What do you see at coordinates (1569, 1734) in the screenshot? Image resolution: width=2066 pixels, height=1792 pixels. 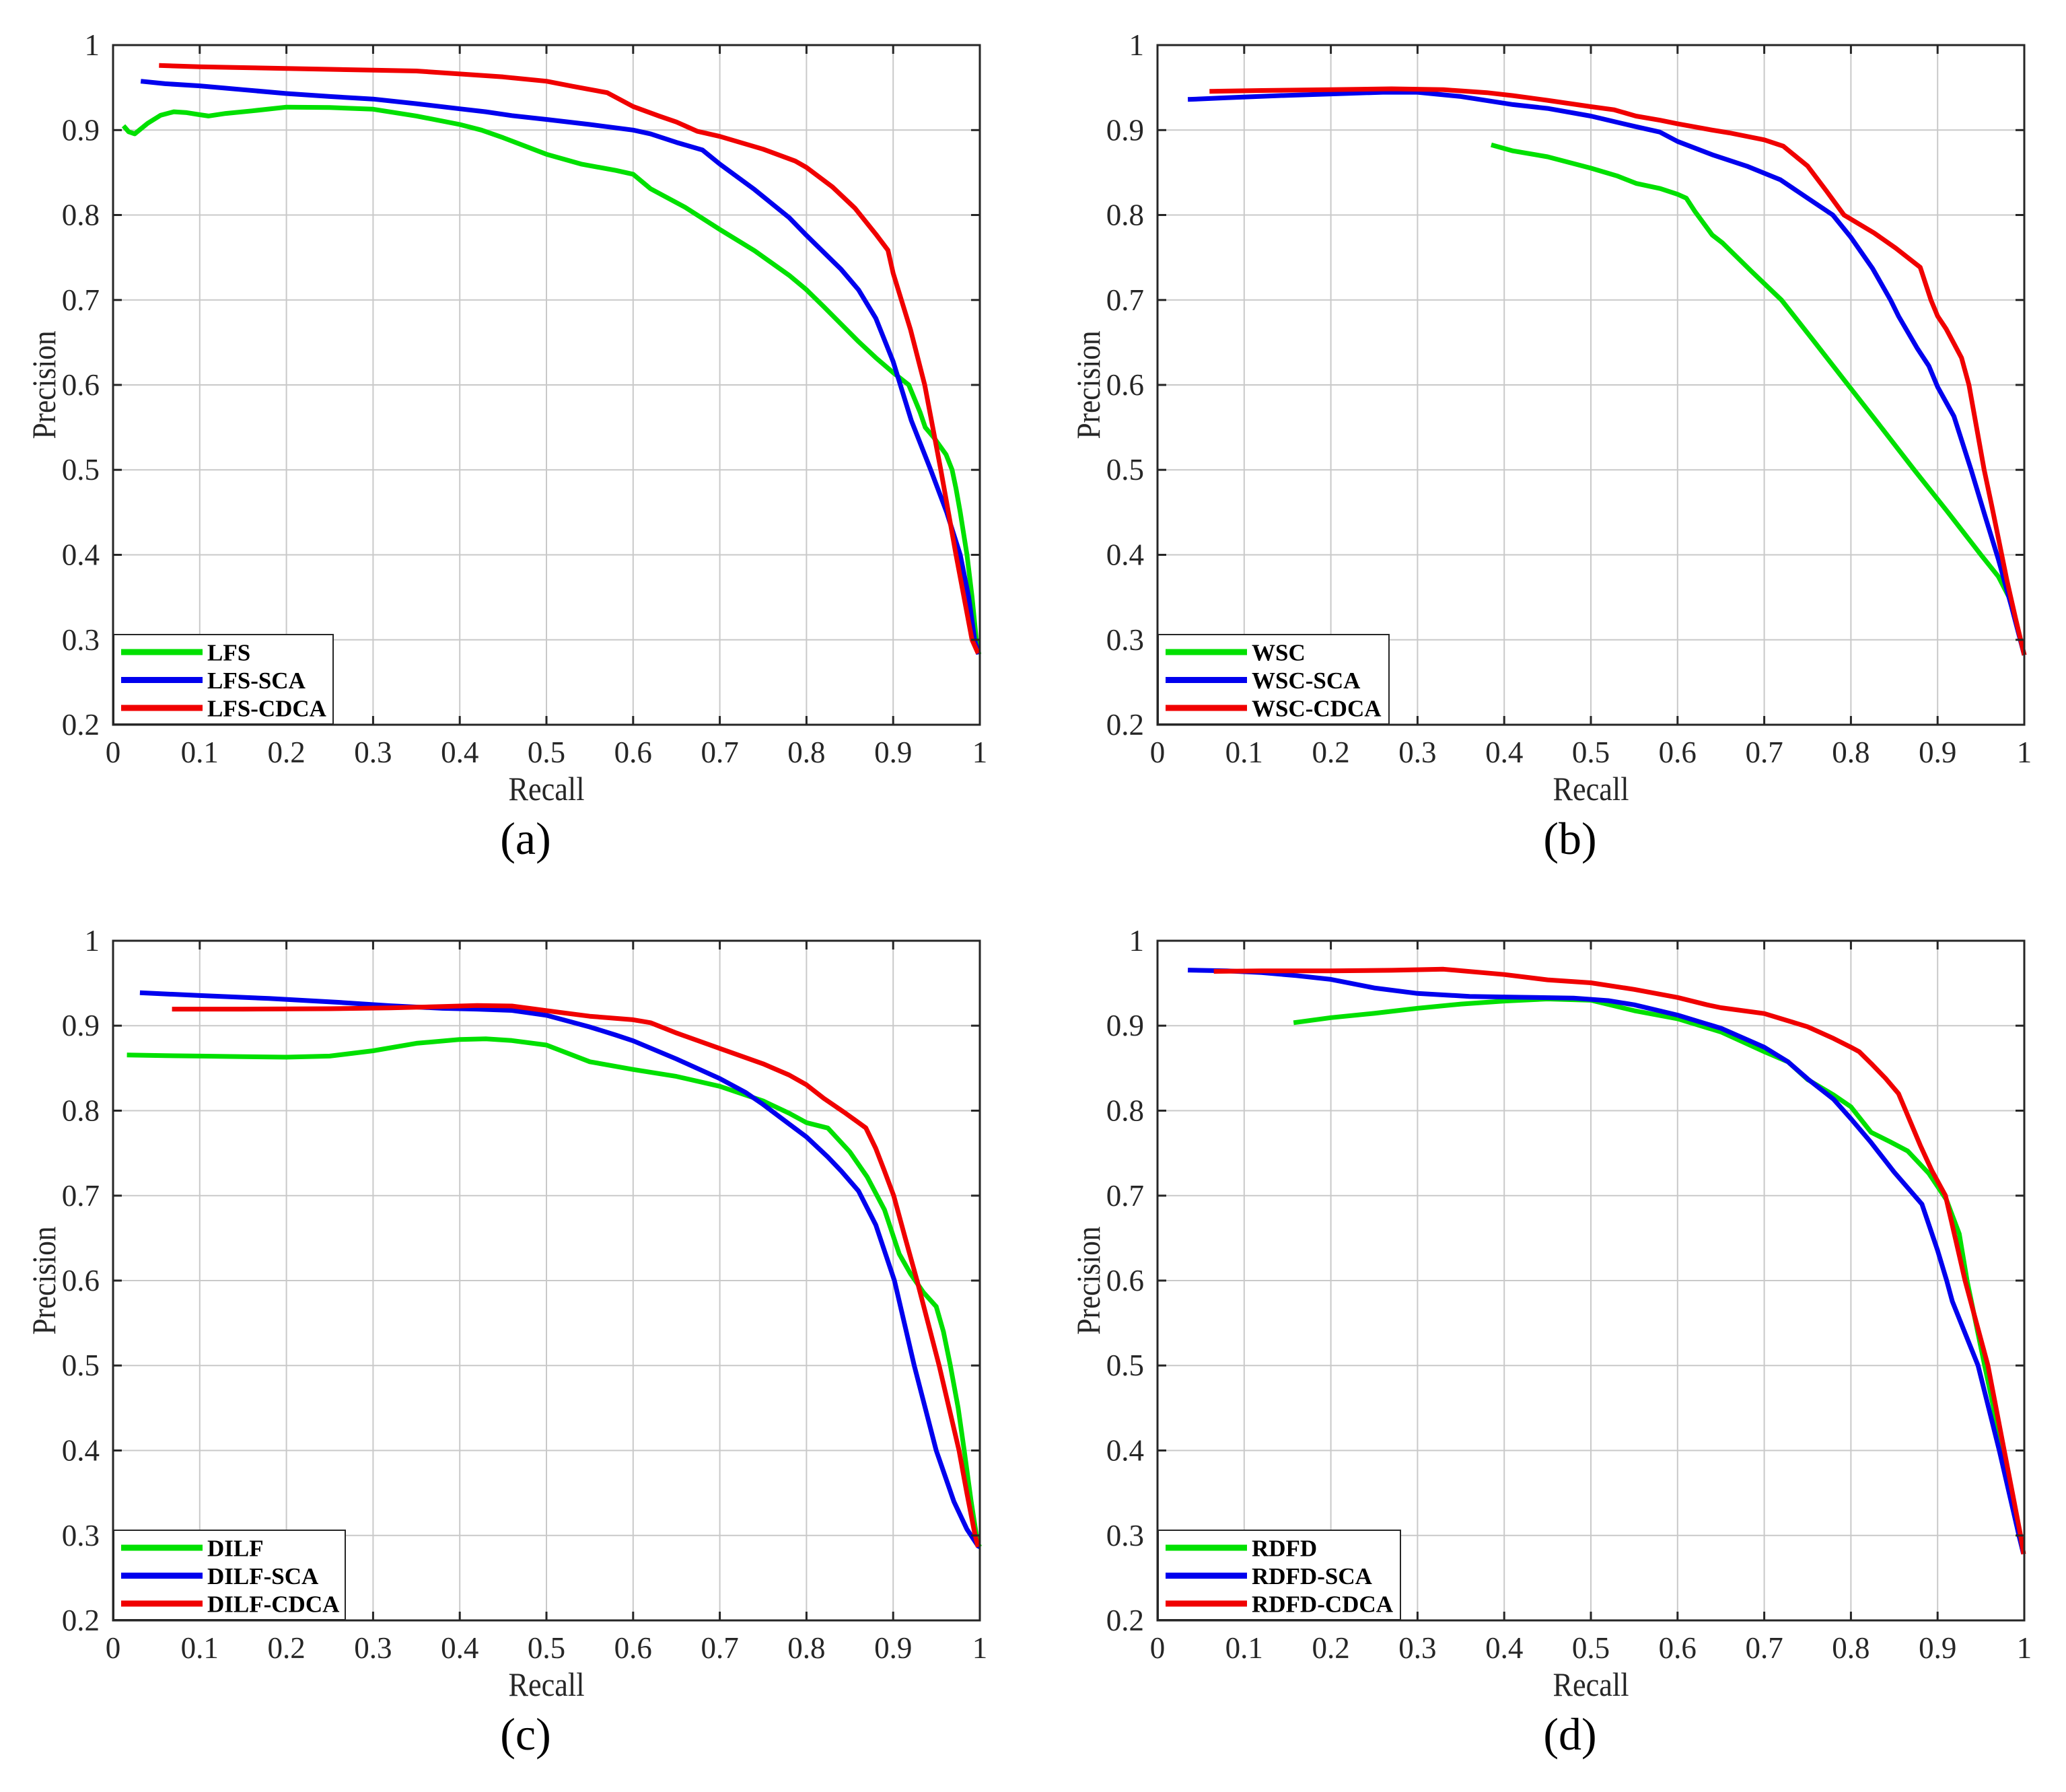 I see `svg-text: (d)` at bounding box center [1569, 1734].